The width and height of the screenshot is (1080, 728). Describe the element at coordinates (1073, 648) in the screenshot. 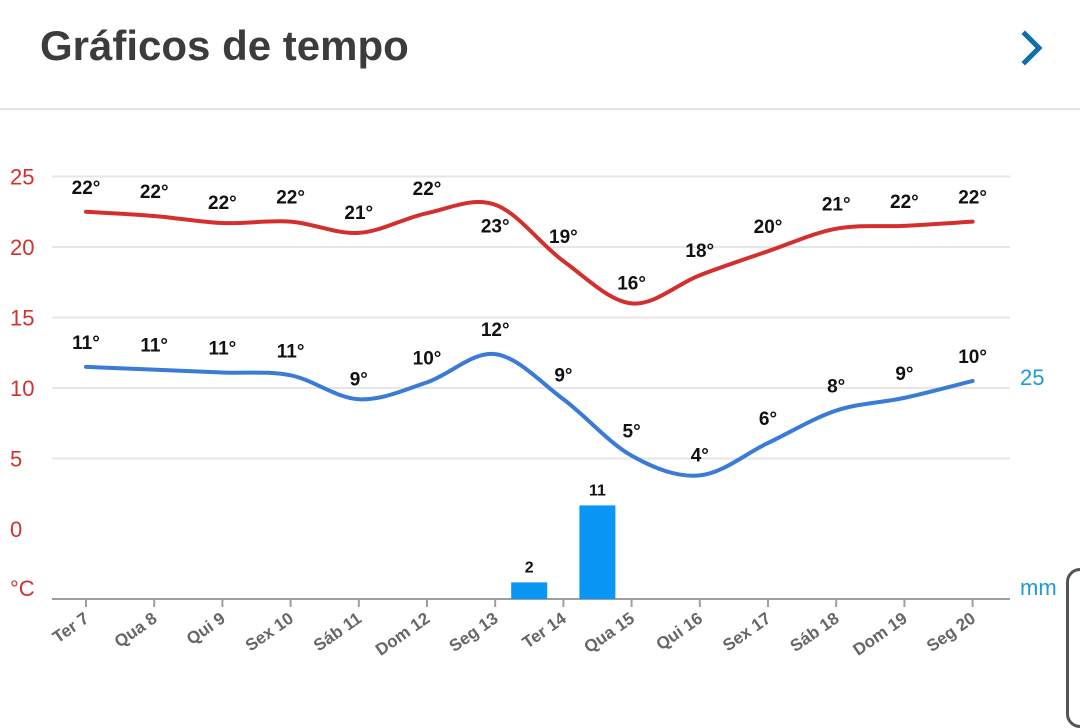

I see `scroll-handle` at that location.